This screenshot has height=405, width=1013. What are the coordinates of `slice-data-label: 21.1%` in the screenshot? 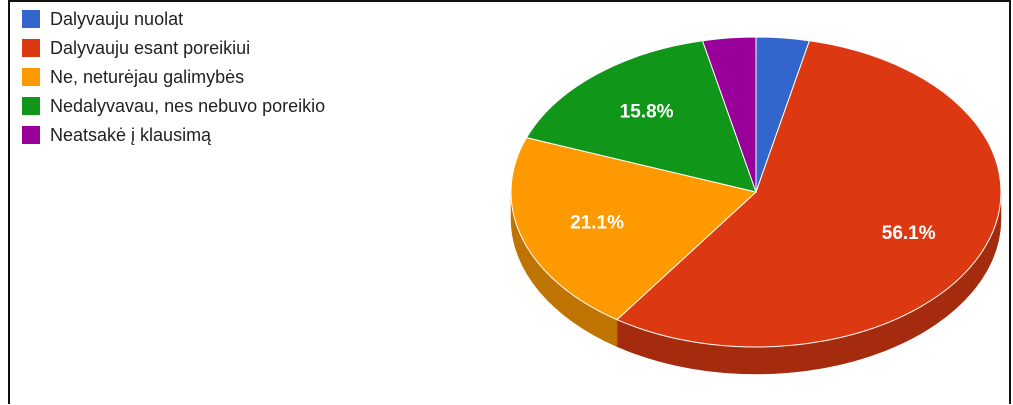 It's located at (597, 223).